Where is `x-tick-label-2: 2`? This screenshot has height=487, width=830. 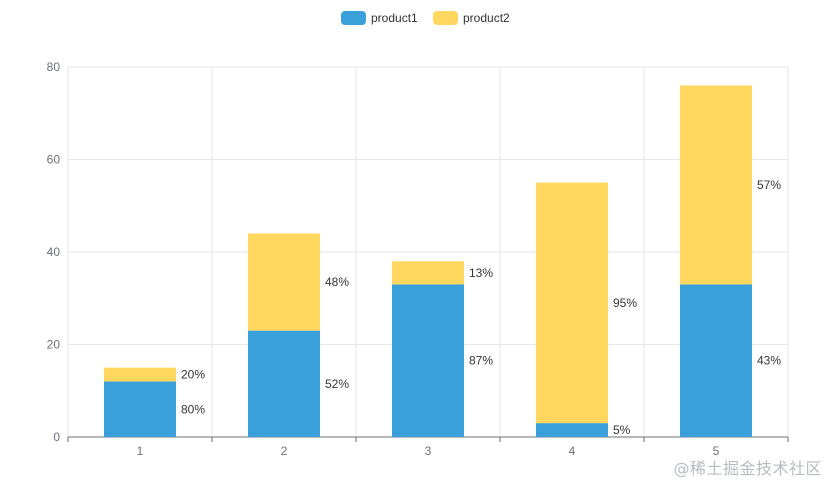
x-tick-label-2: 2 is located at coordinates (284, 451).